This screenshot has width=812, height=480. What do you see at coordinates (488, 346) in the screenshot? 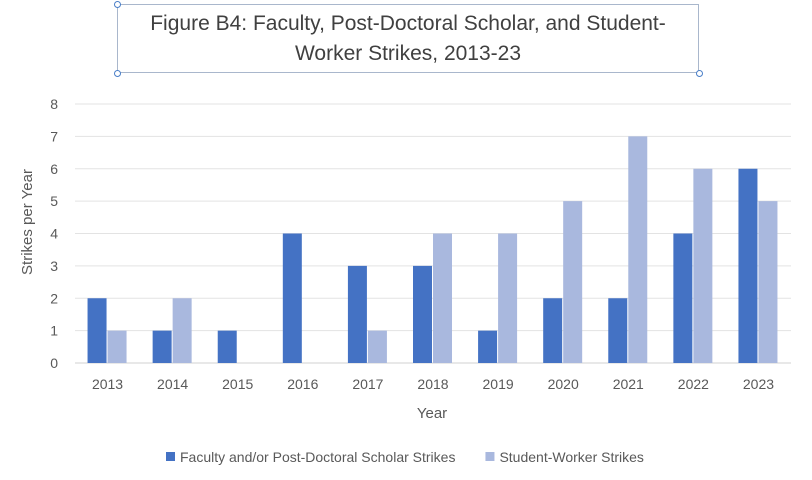
I see `bar-faculty-2019` at bounding box center [488, 346].